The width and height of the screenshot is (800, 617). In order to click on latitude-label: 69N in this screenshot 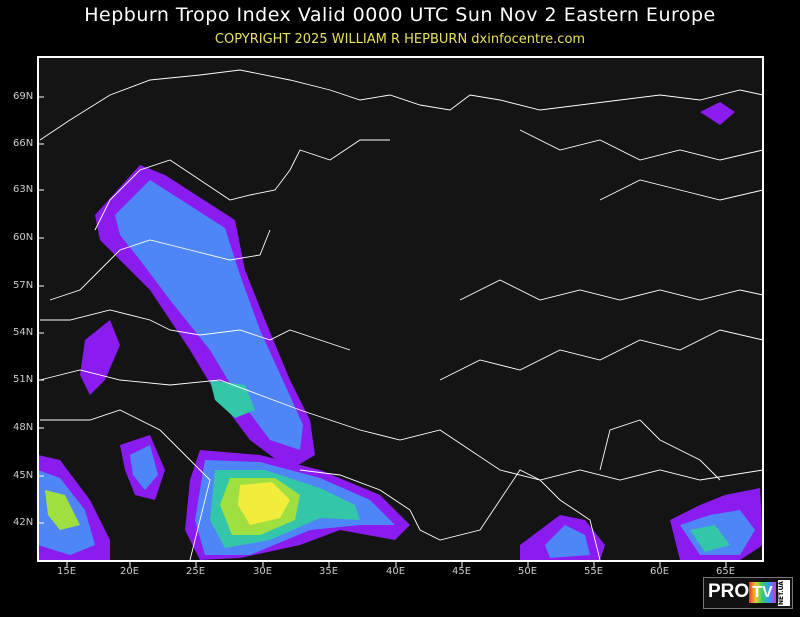, I will do `click(23, 96)`.